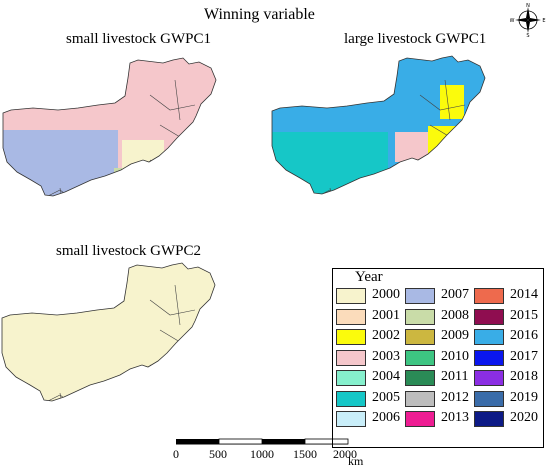 The image size is (550, 469). Describe the element at coordinates (524, 294) in the screenshot. I see `legend-label: 2014` at that location.